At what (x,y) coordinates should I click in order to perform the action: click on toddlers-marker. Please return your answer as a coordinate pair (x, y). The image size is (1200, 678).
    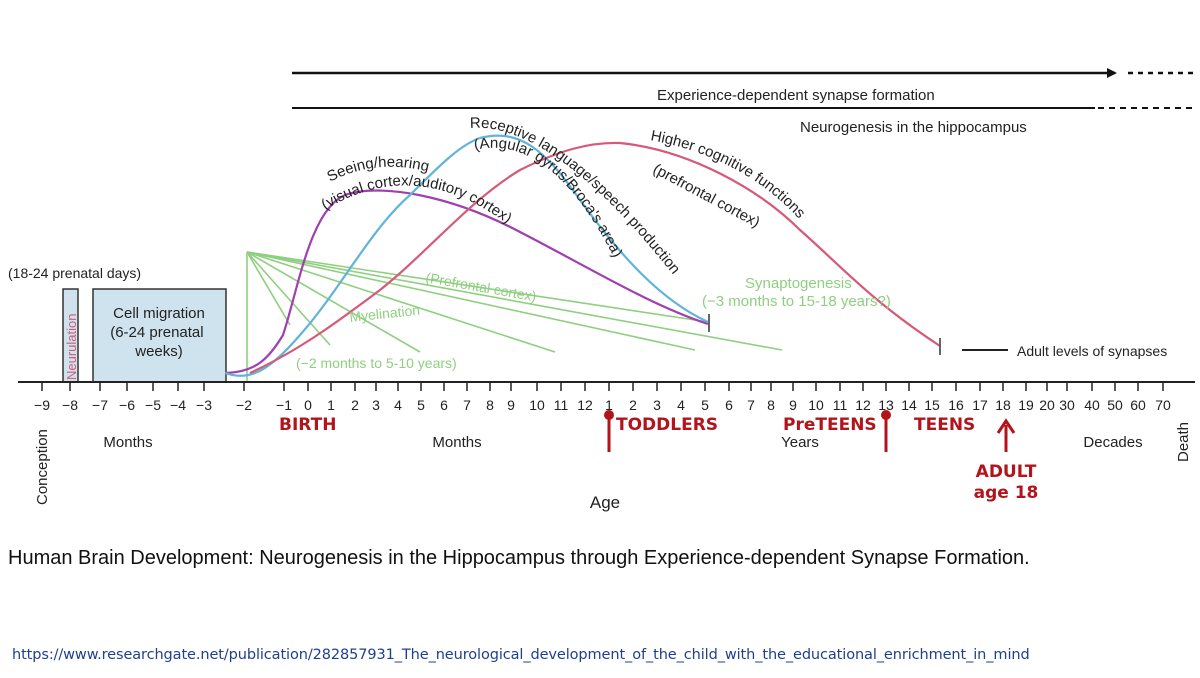
    Looking at the image, I should click on (609, 431).